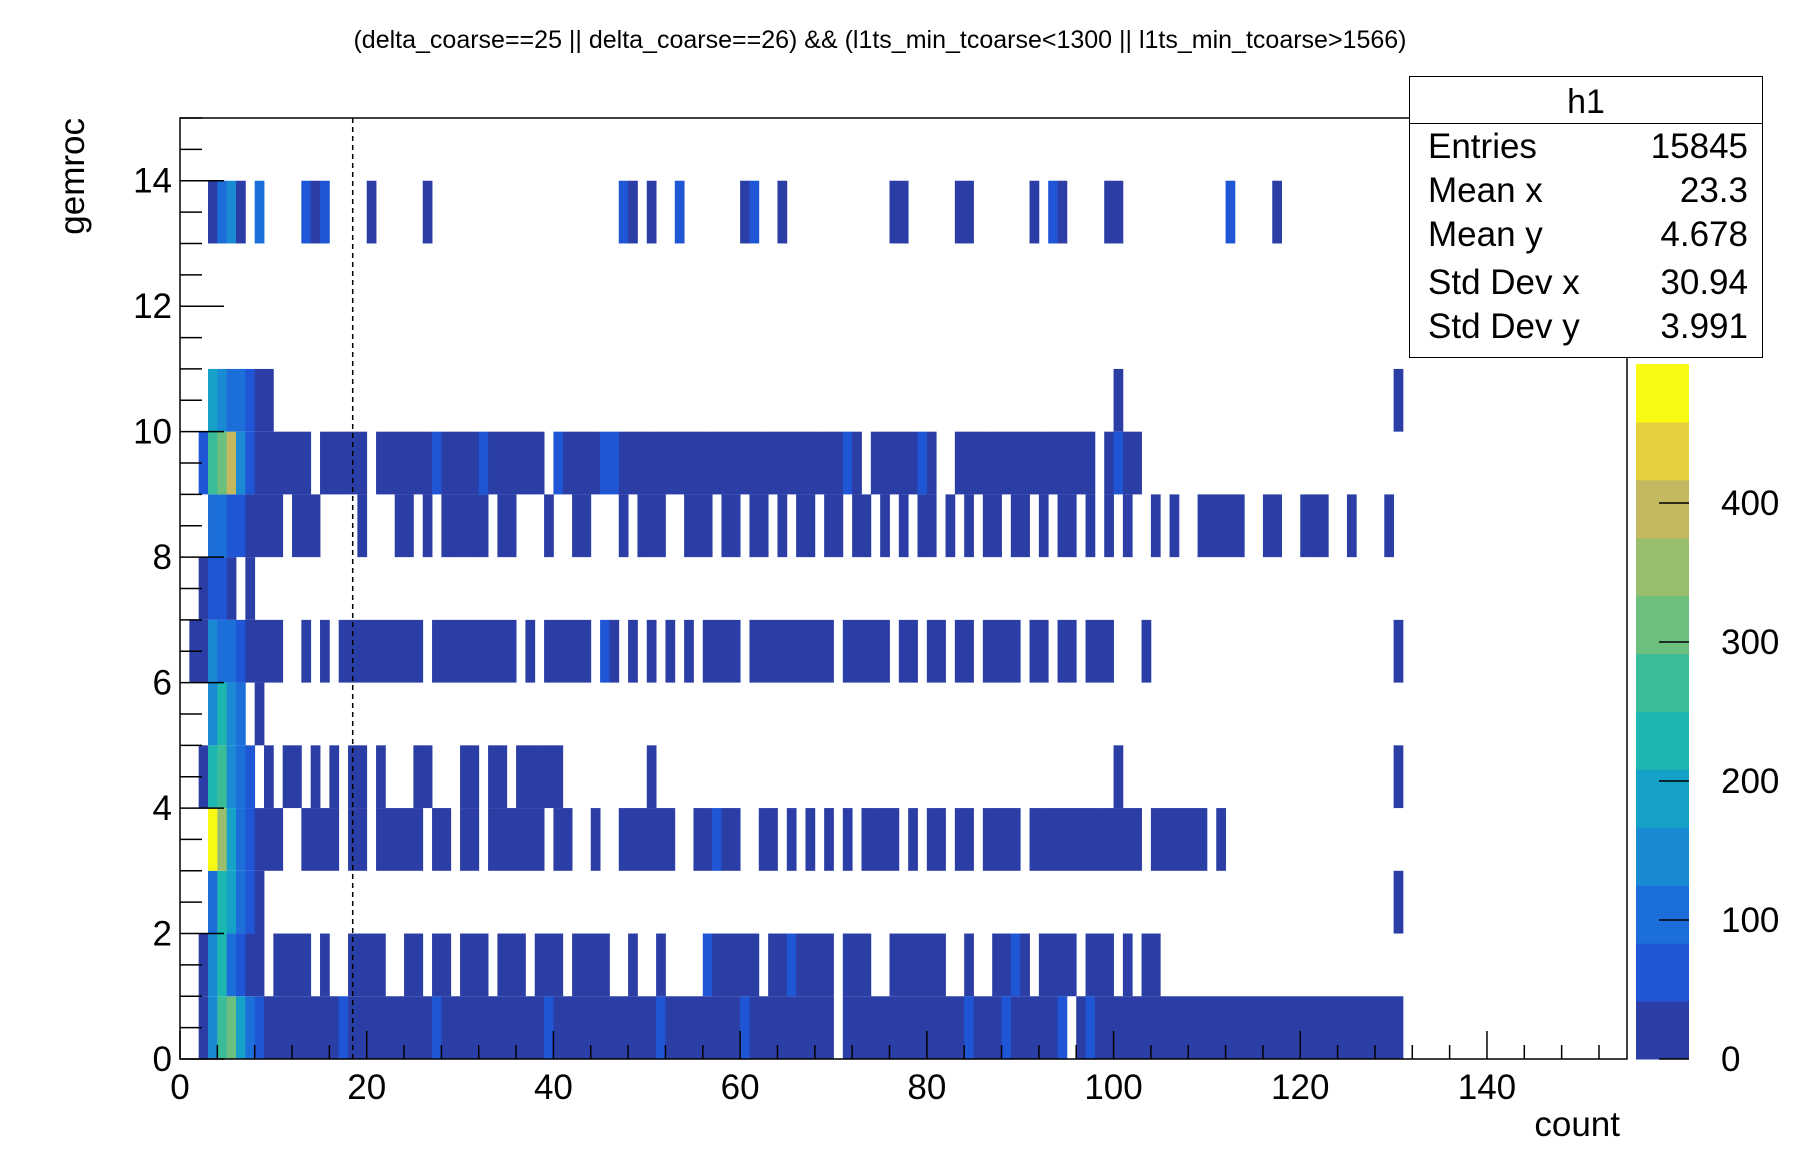 The image size is (1796, 1172). I want to click on x-tick-label: 140, so click(1487, 1087).